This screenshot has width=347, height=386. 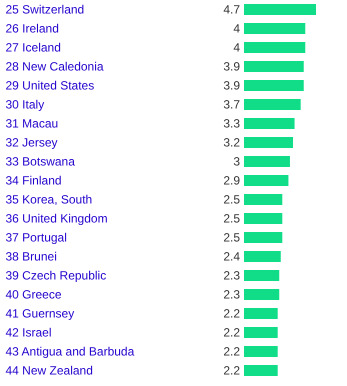 I want to click on data-label: 2.9, so click(x=231, y=181).